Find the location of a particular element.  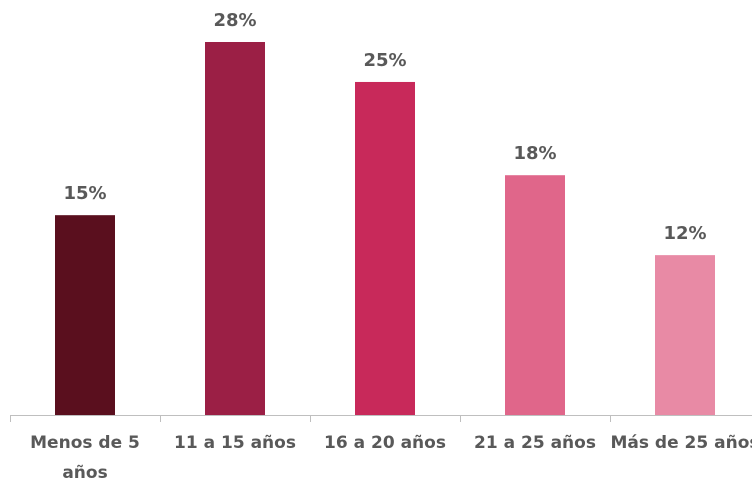

data-label: 25% is located at coordinates (384, 60).